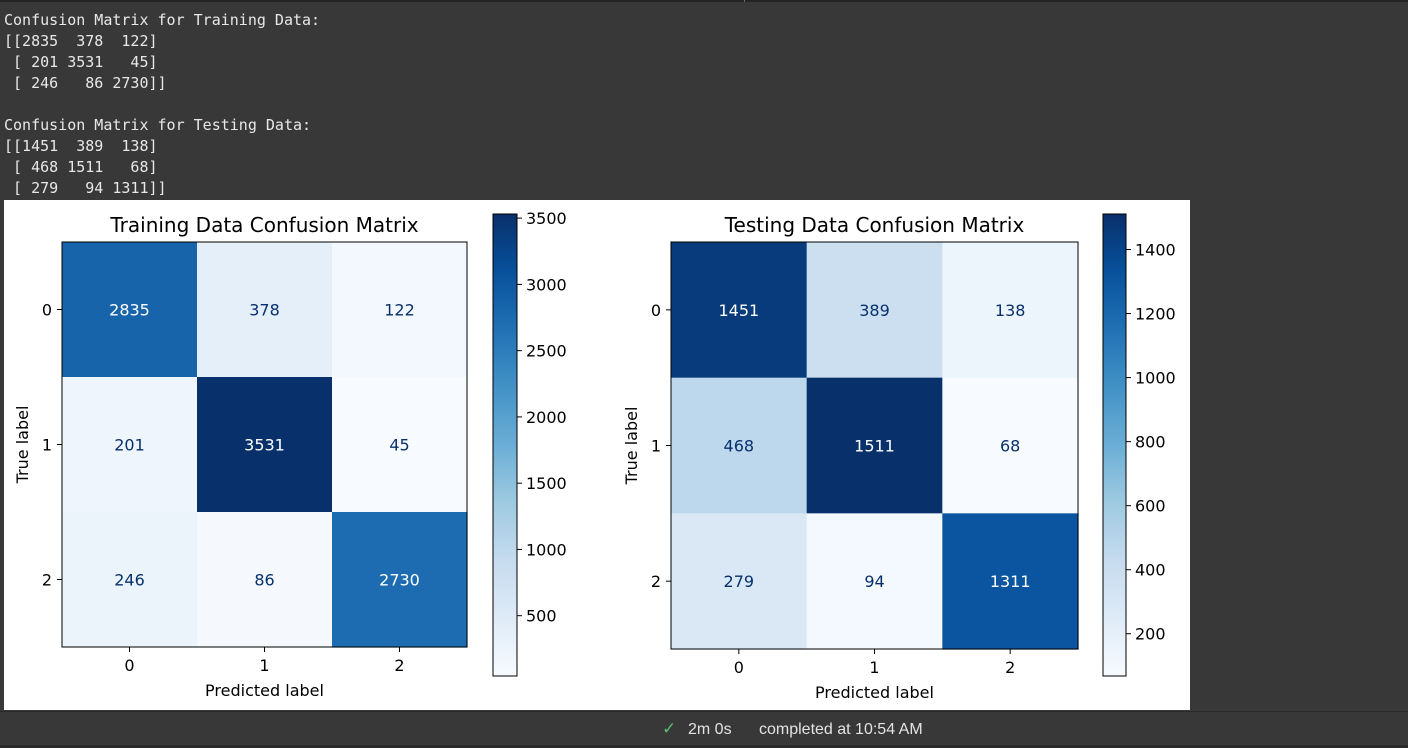 The height and width of the screenshot is (748, 1408). I want to click on colorbar-tick-label: 2000, so click(546, 417).